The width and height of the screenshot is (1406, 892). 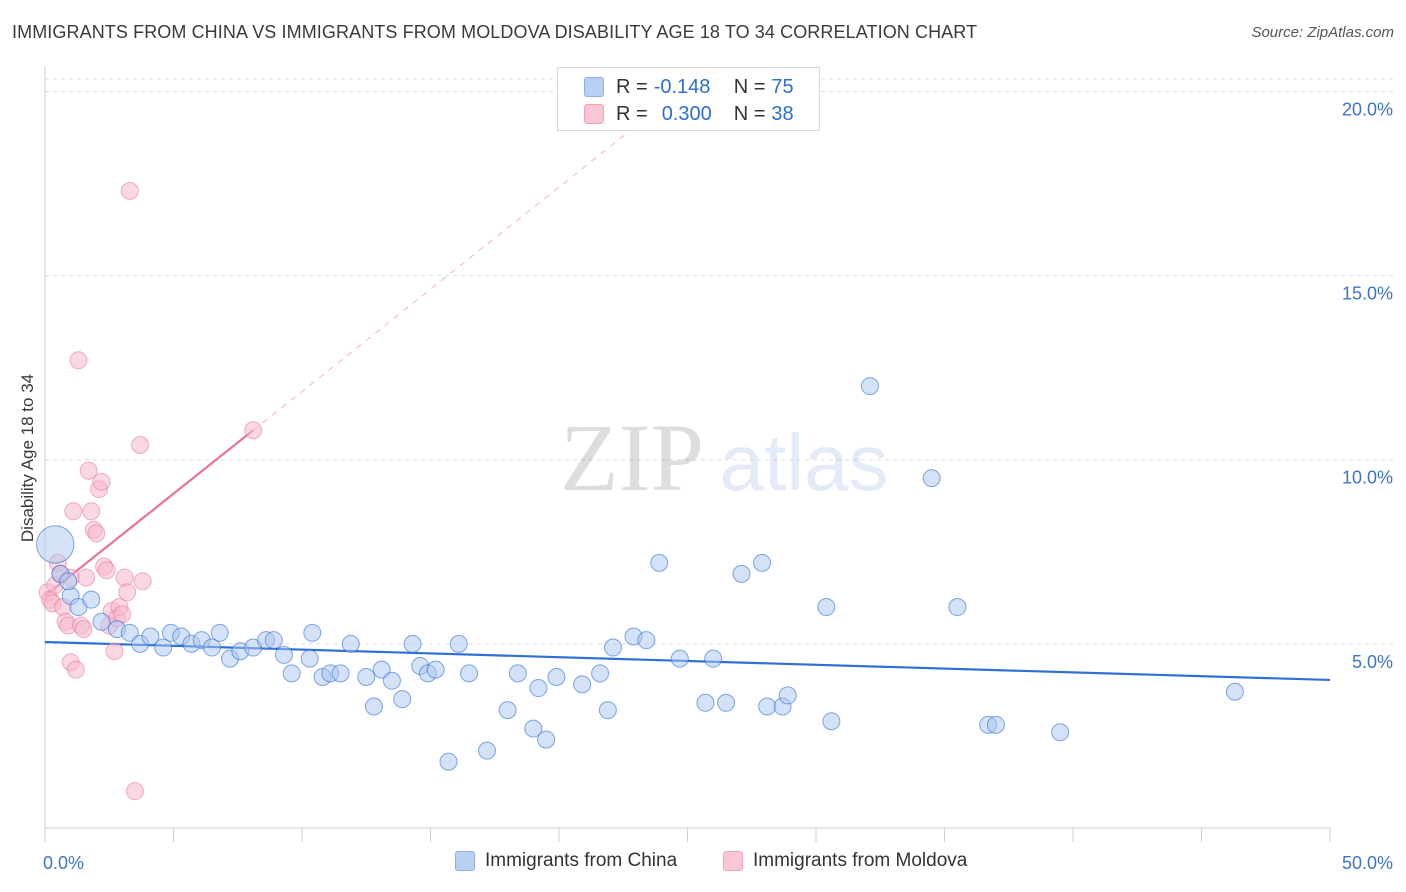 I want to click on china-n-value: 75, so click(x=782, y=86).